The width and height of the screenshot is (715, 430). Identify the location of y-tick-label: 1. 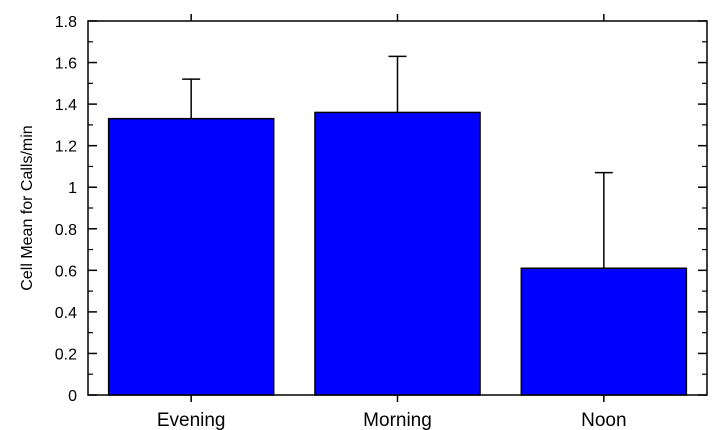
(72, 188).